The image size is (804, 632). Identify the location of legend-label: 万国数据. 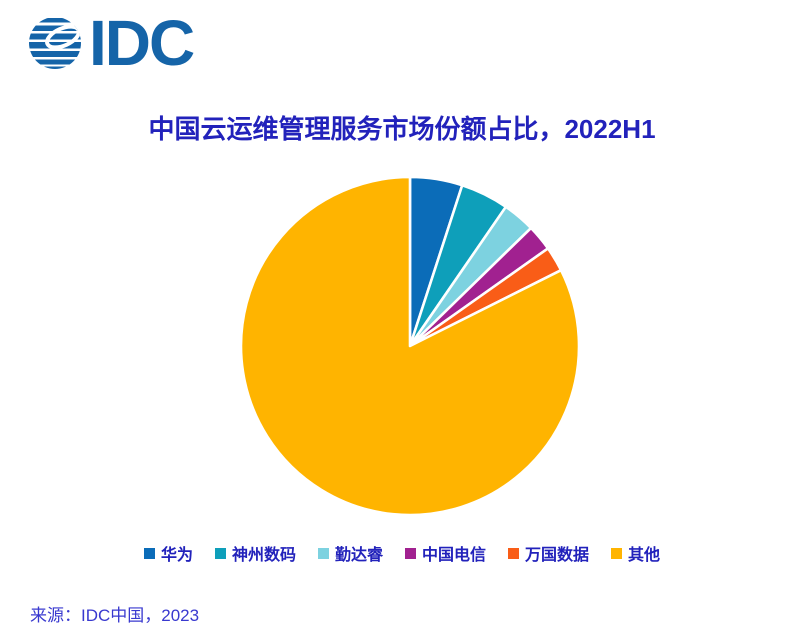
(557, 555).